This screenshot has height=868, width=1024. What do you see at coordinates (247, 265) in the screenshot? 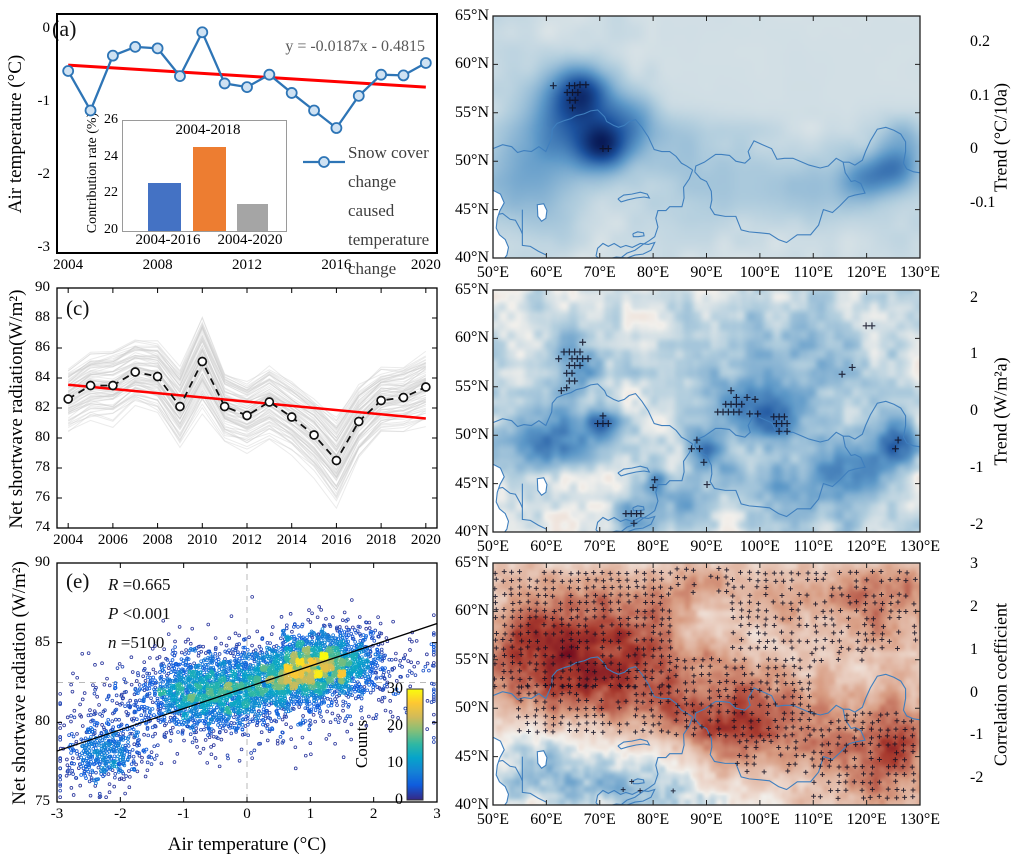
I see `panel-a-xtick-label: 2012` at bounding box center [247, 265].